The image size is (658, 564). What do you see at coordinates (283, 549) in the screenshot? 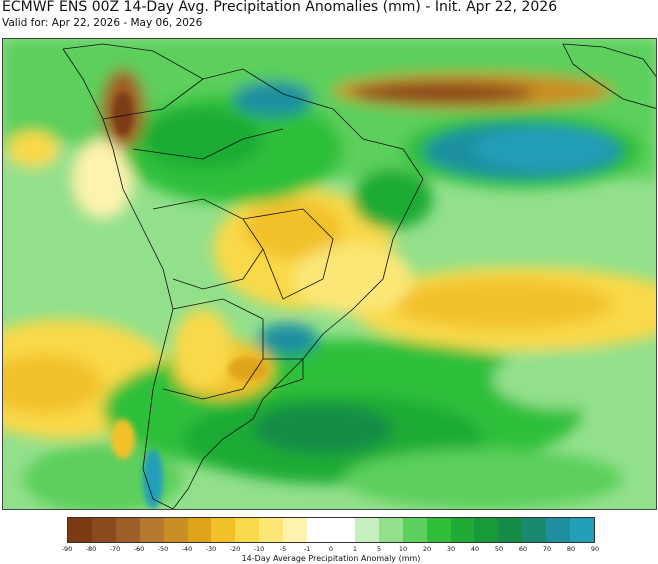
I see `colorbar-tick-label: -5` at bounding box center [283, 549].